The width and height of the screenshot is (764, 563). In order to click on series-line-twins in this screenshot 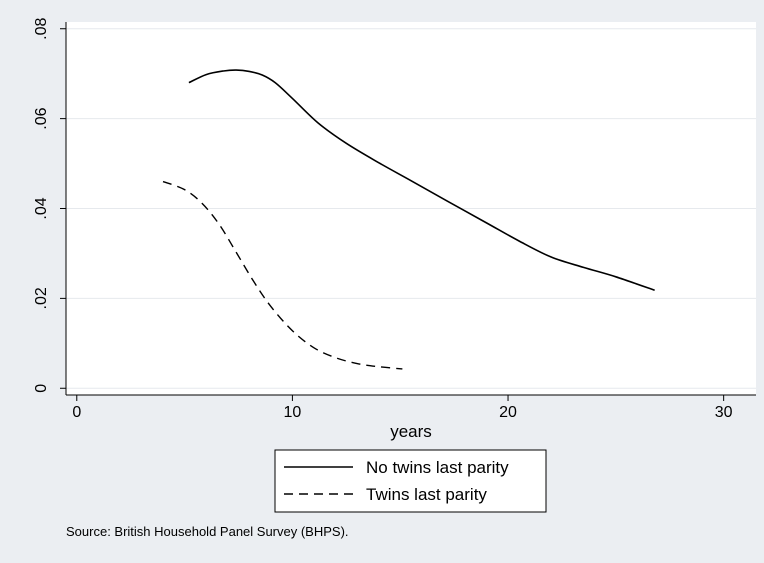, I will do `click(282, 275)`.